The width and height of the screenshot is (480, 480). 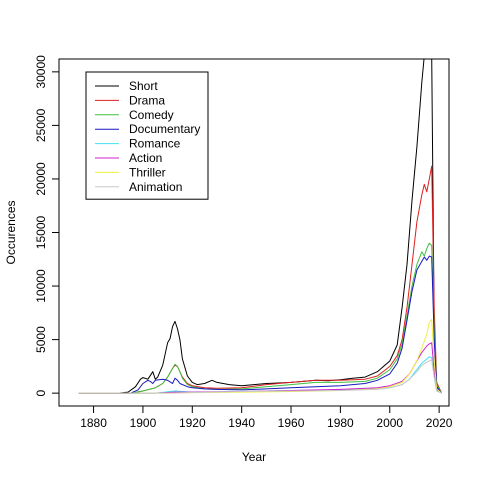 I want to click on x-tick-label: 2020, so click(x=439, y=423).